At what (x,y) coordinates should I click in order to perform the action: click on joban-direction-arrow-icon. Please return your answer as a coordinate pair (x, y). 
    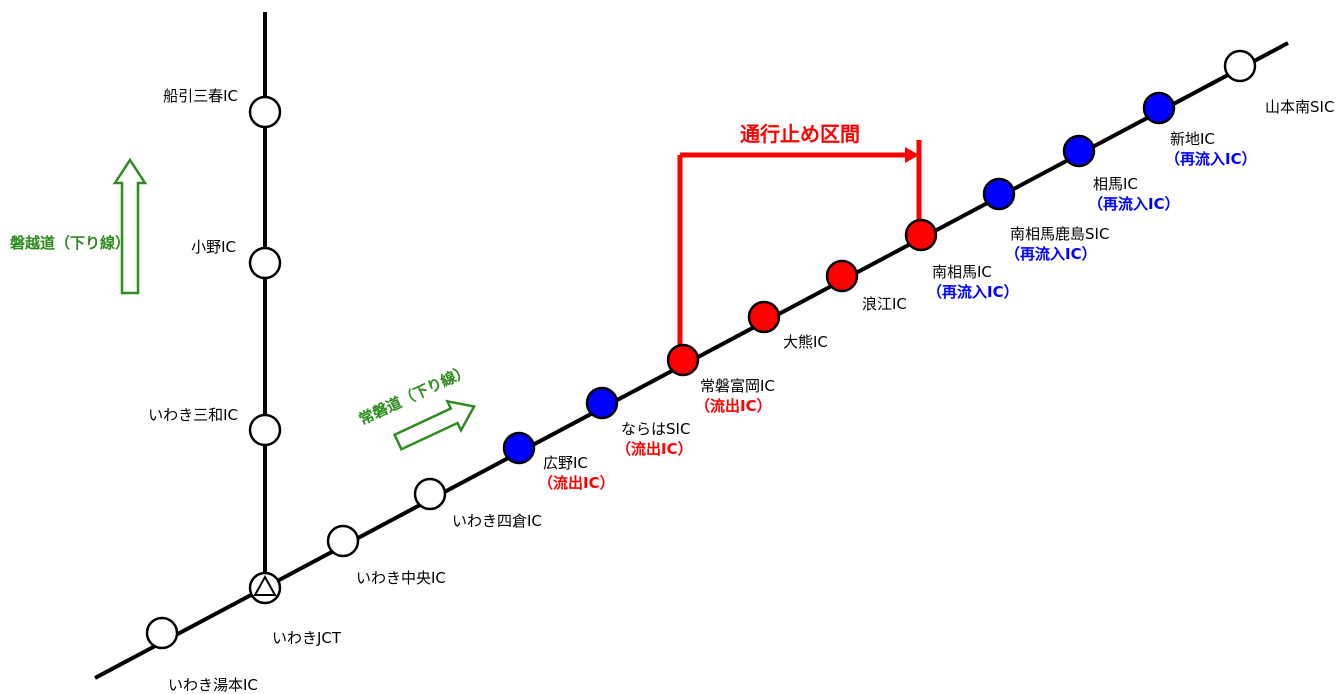
    Looking at the image, I should click on (434, 425).